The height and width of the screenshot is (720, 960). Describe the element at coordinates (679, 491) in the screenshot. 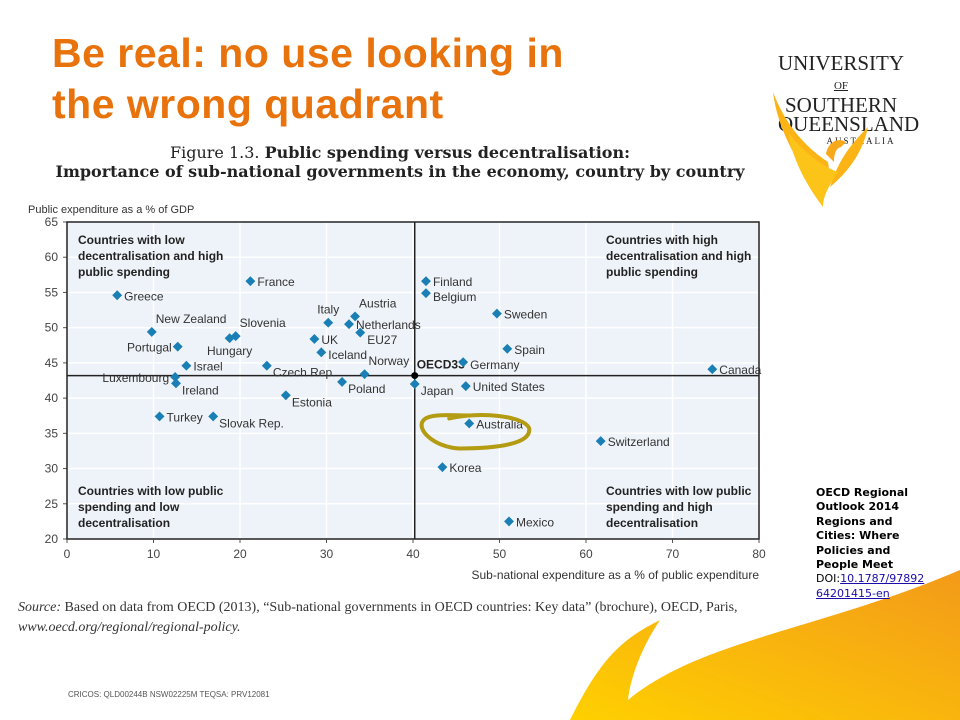

I see `quadrant-label-bottom-right: Countries with low public` at that location.